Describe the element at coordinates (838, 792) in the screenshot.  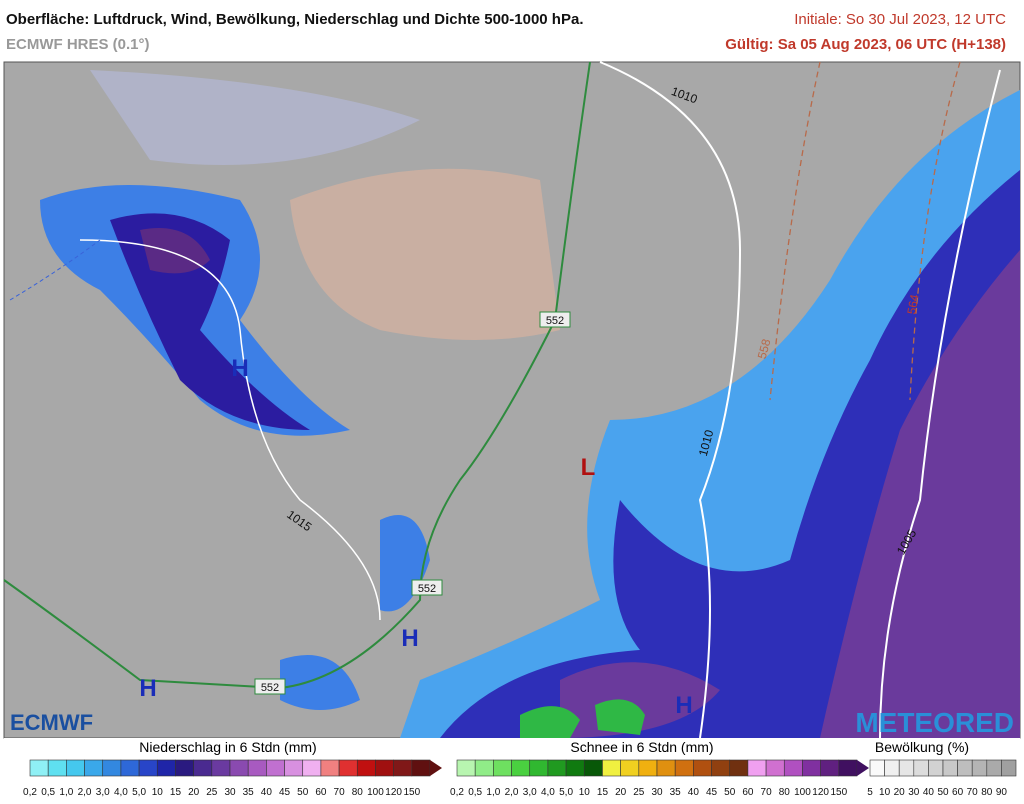
I see `legend-tick-label: 150` at that location.